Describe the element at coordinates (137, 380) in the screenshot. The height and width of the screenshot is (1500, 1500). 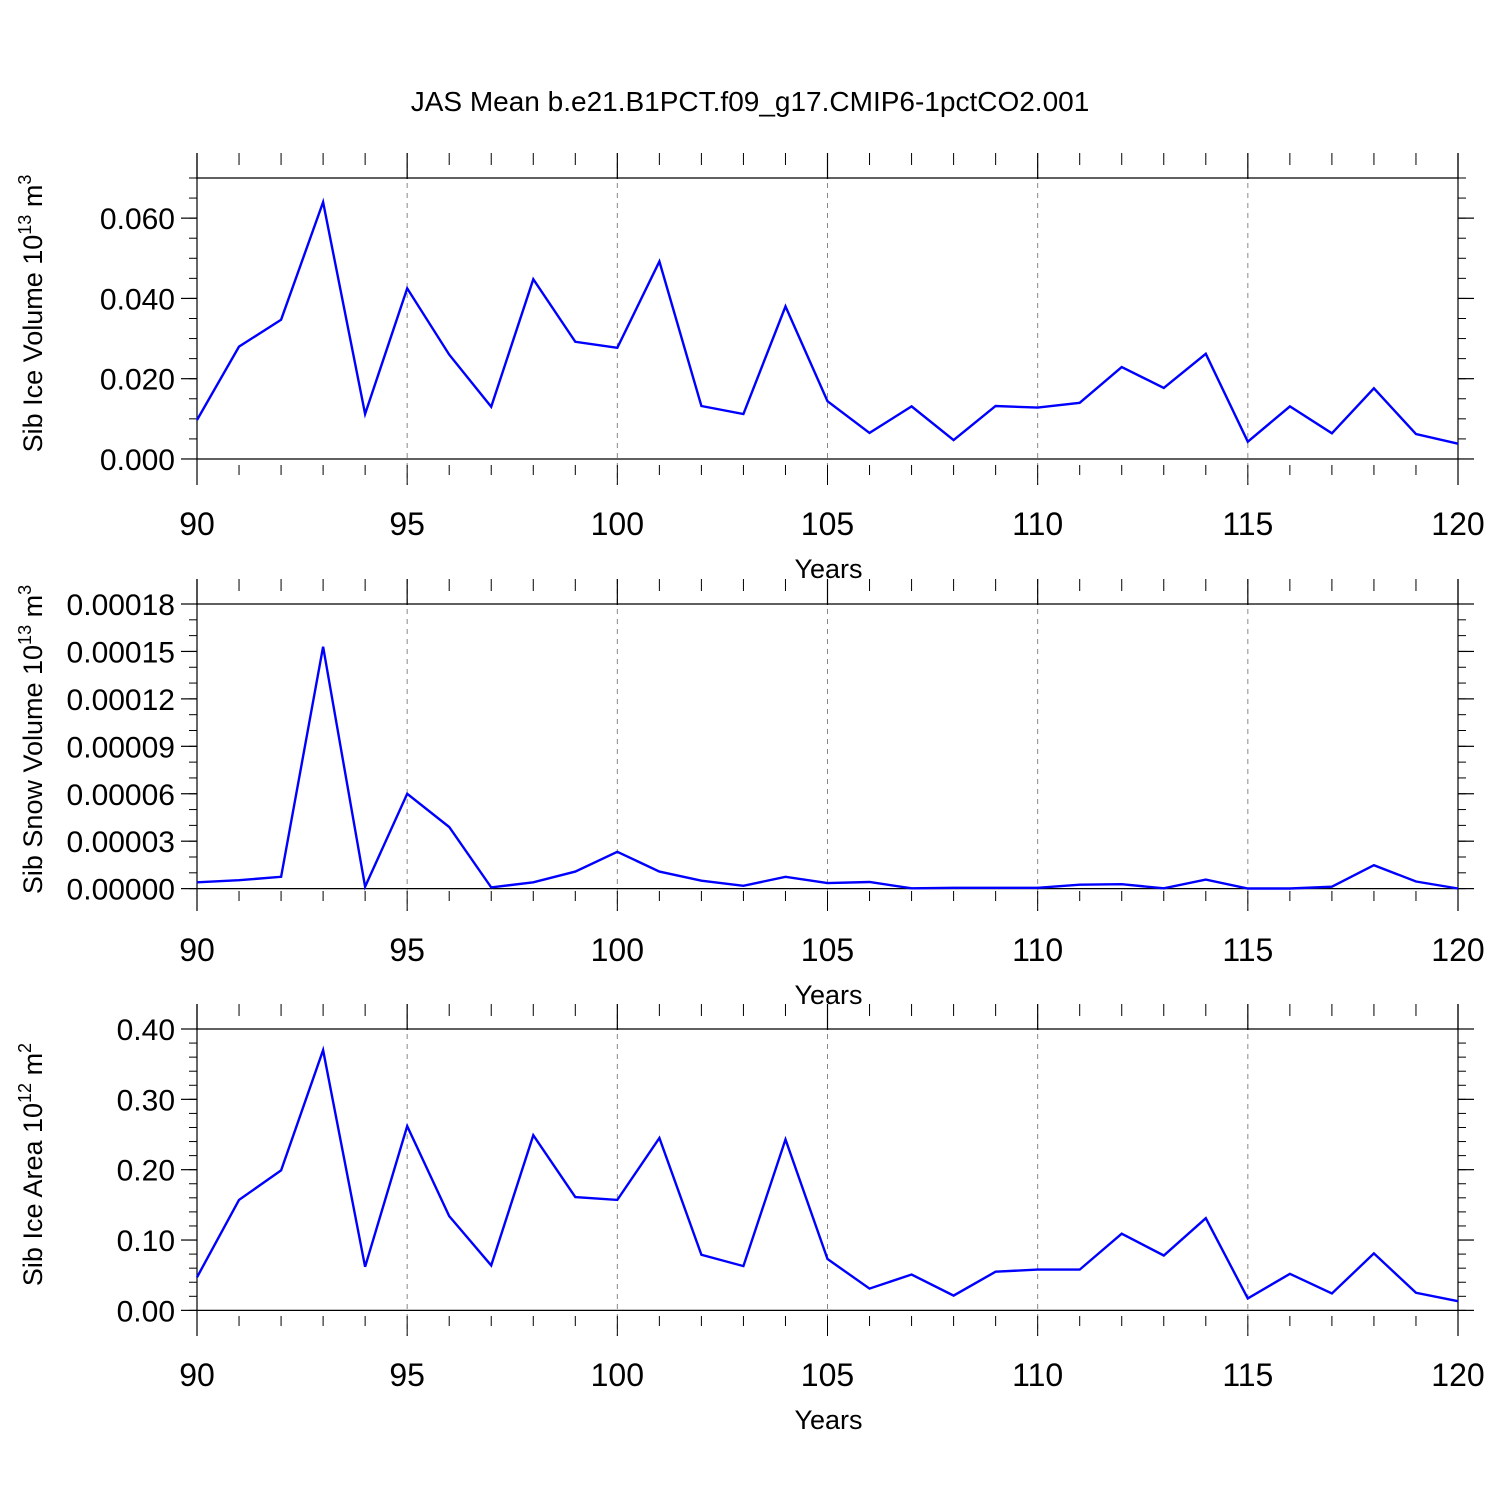
I see `y-tick-label: 0.020` at that location.